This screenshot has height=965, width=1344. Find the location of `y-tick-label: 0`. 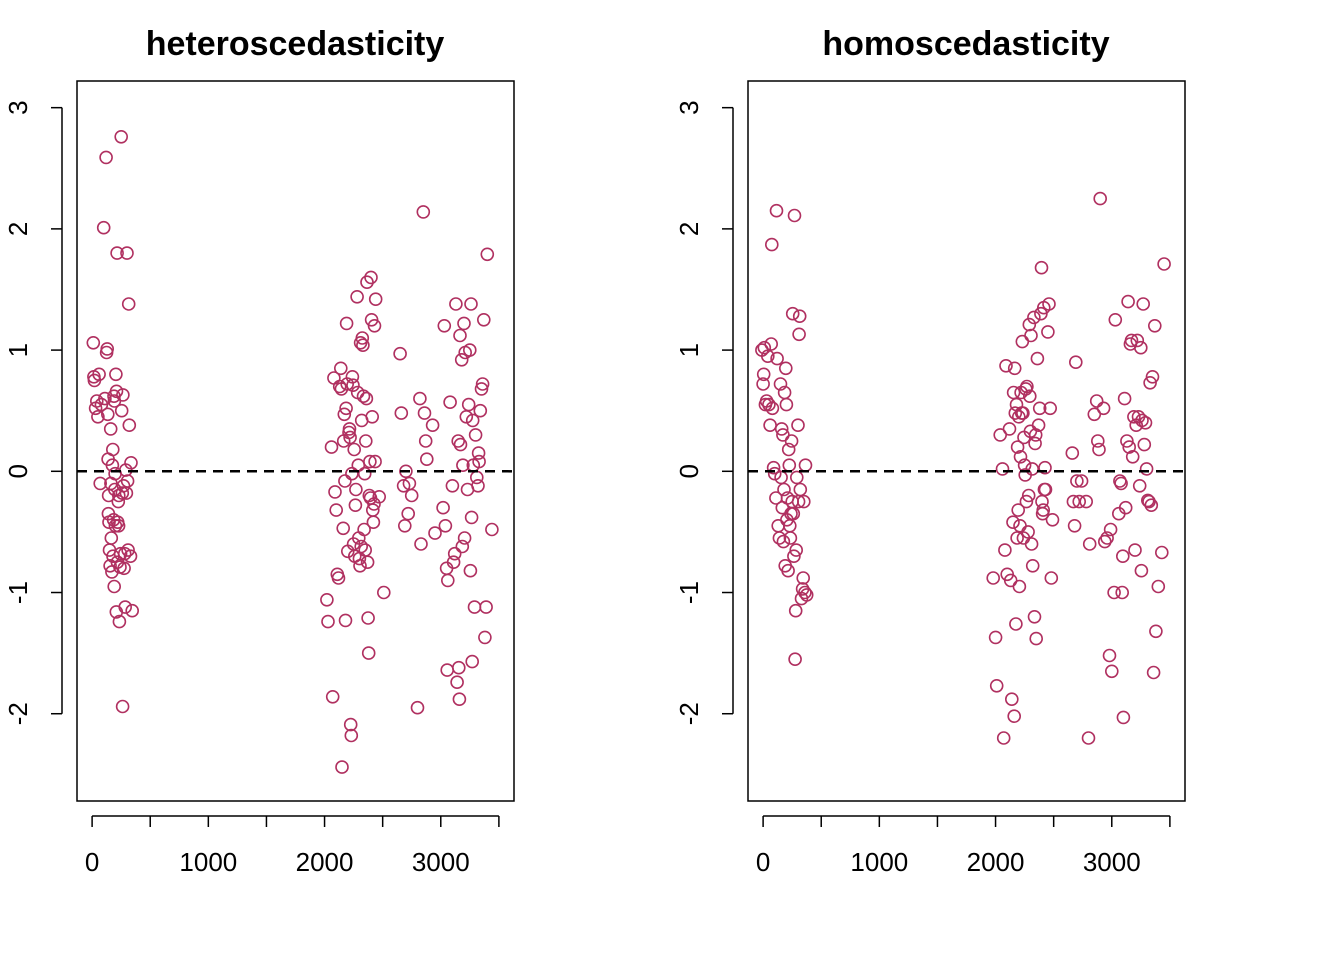

y-tick-label: 0 is located at coordinates (689, 471).